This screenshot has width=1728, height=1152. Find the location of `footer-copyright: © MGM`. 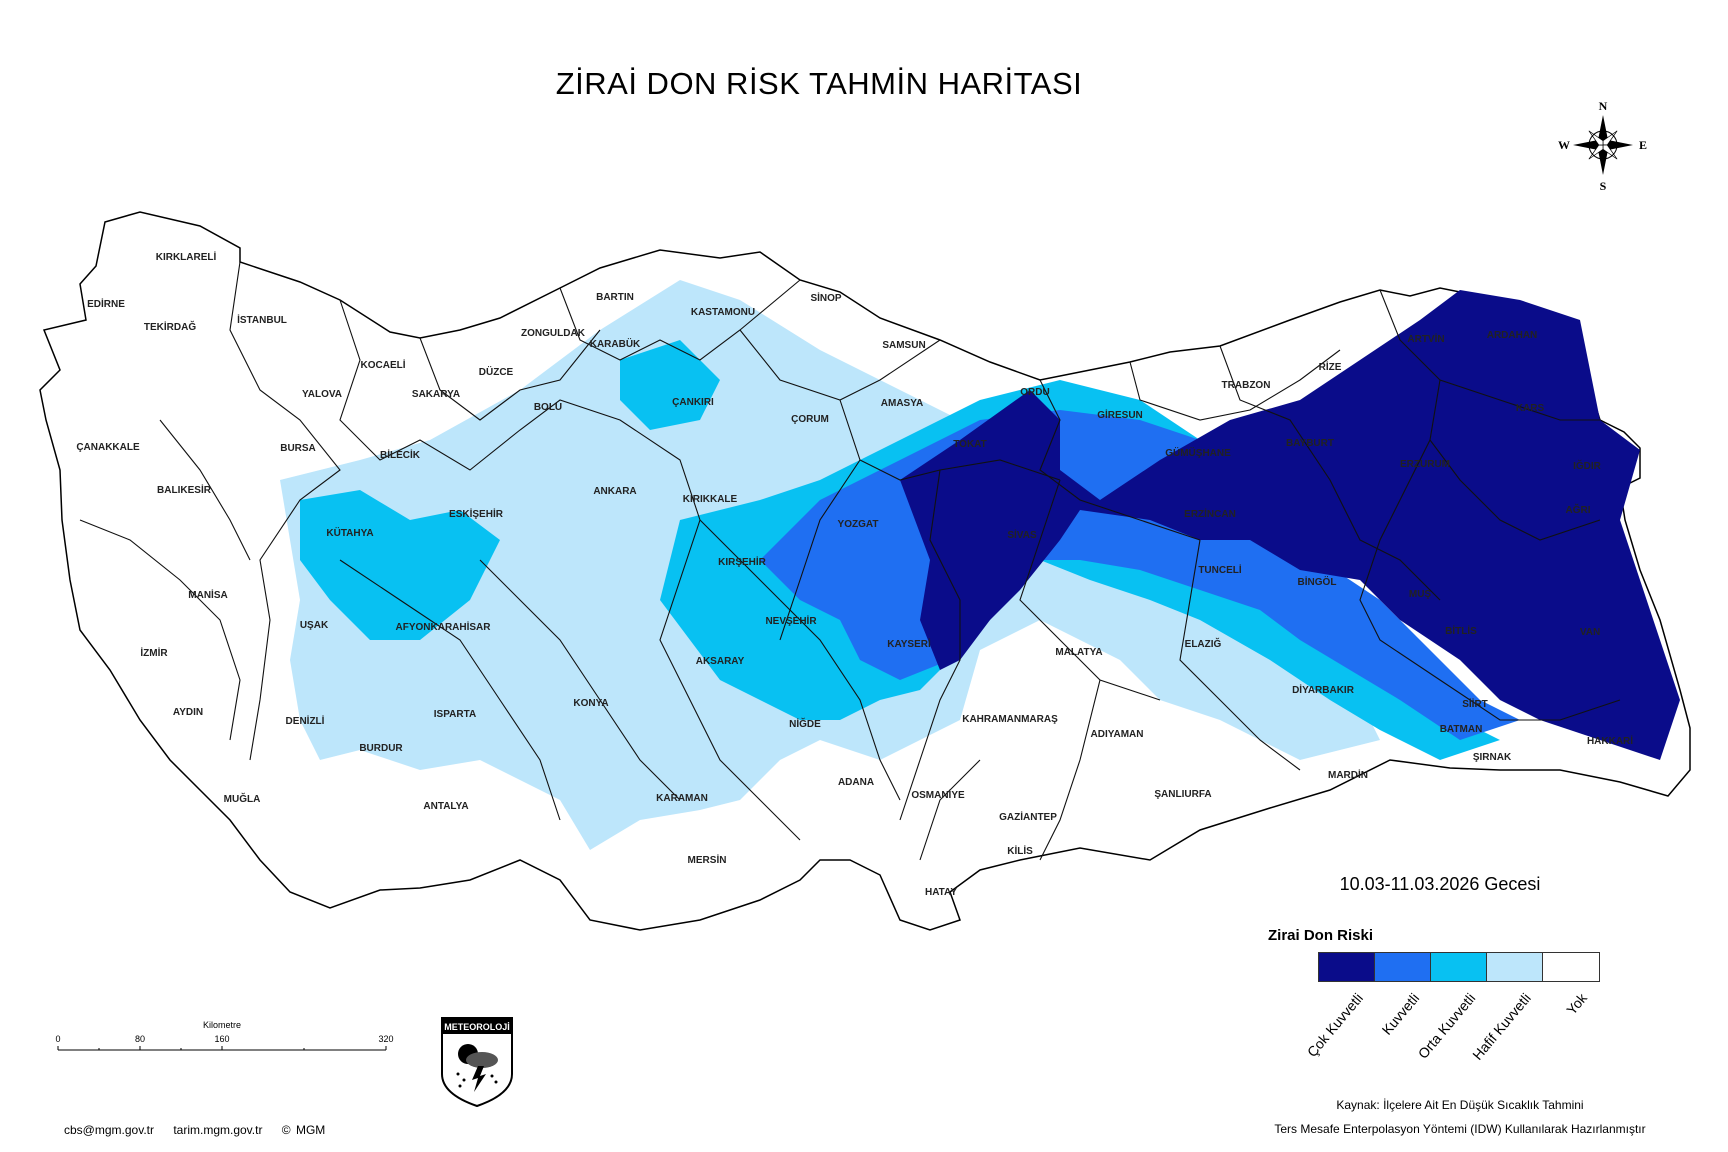

footer-copyright: © MGM is located at coordinates (303, 1130).